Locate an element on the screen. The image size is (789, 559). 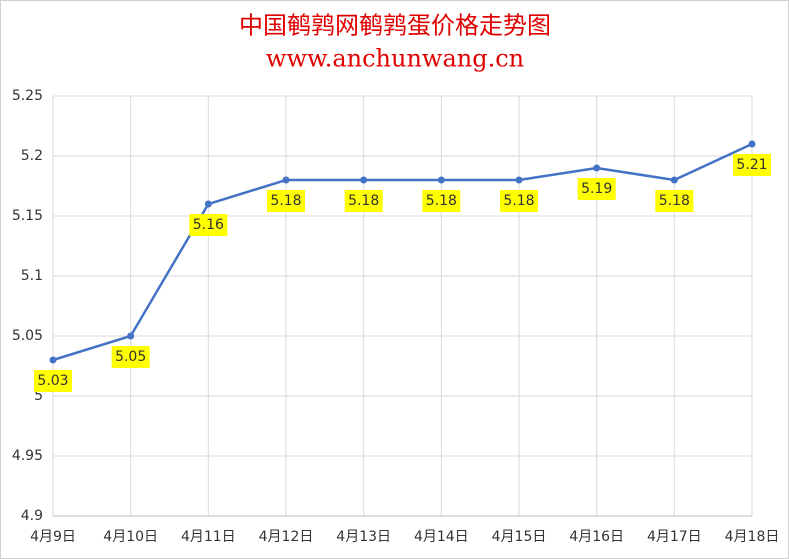
y-tick-label: 5 is located at coordinates (38, 396).